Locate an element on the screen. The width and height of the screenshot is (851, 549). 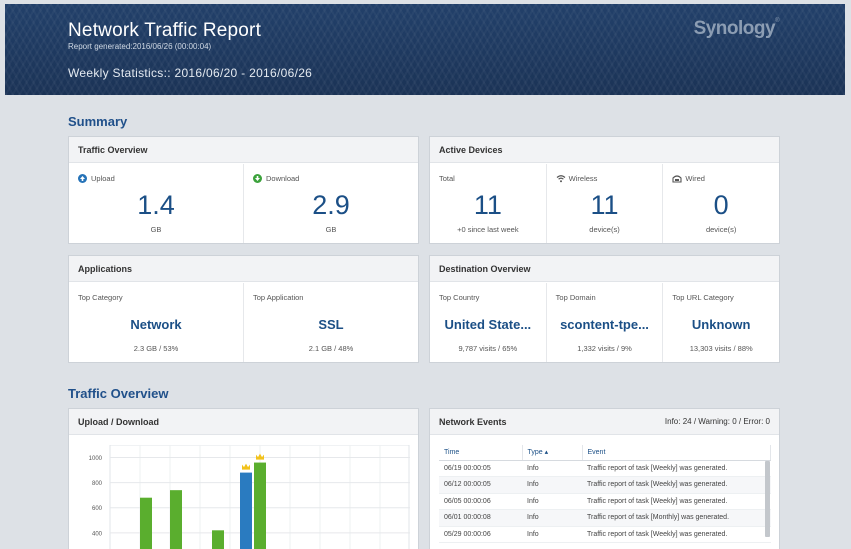
top-domain-sub: 1,332 visits / 9% is located at coordinates (604, 348).